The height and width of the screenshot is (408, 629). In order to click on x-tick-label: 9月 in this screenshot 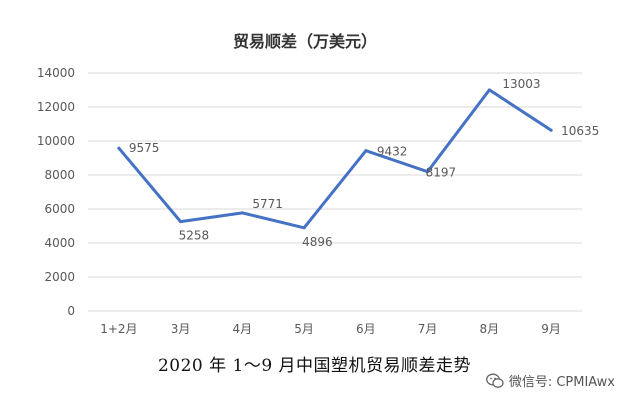, I will do `click(551, 329)`.